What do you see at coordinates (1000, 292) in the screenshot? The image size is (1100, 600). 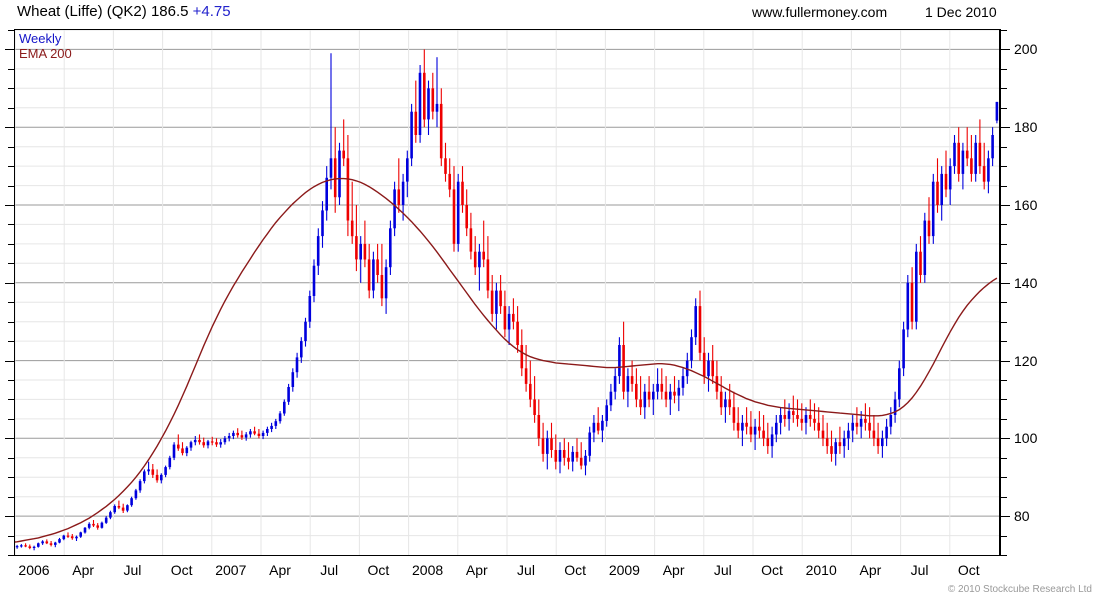 I see `y-axis-line` at bounding box center [1000, 292].